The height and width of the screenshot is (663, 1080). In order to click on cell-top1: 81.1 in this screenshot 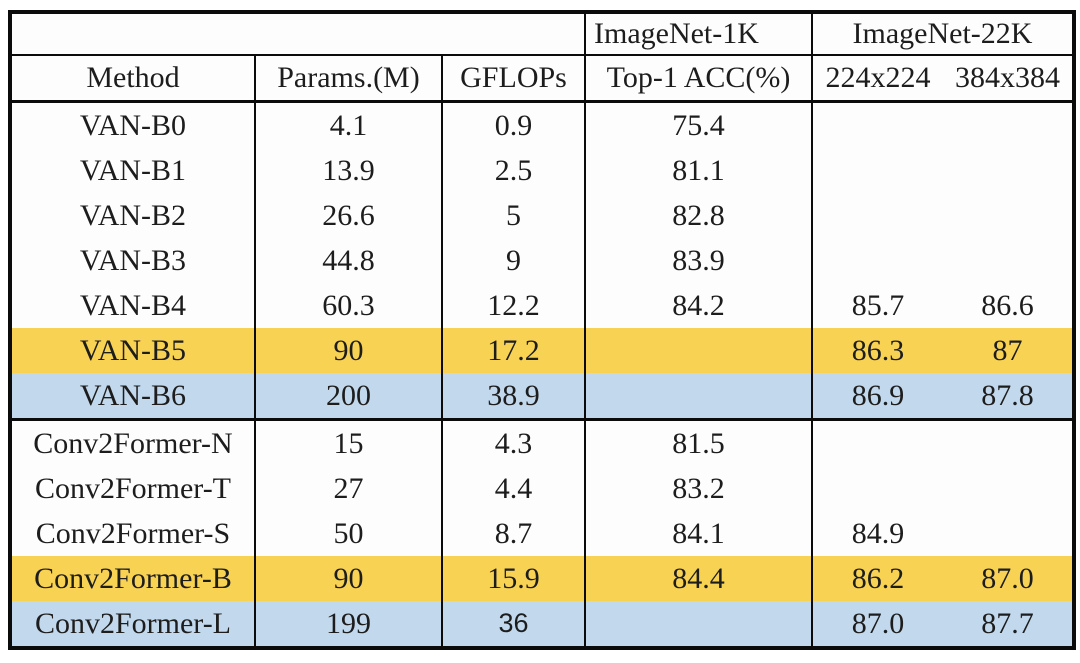, I will do `click(698, 170)`.